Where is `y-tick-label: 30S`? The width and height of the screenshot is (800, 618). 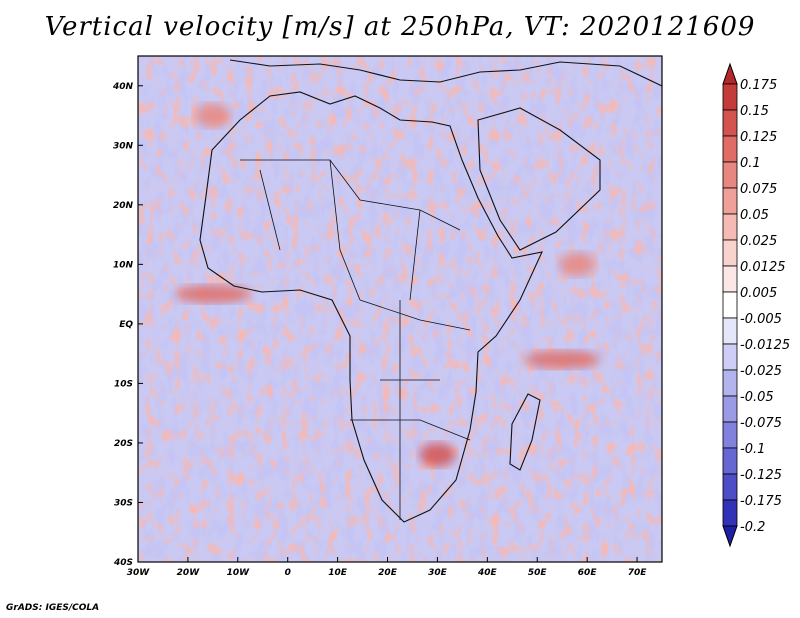
y-tick-label: 30S is located at coordinates (123, 503).